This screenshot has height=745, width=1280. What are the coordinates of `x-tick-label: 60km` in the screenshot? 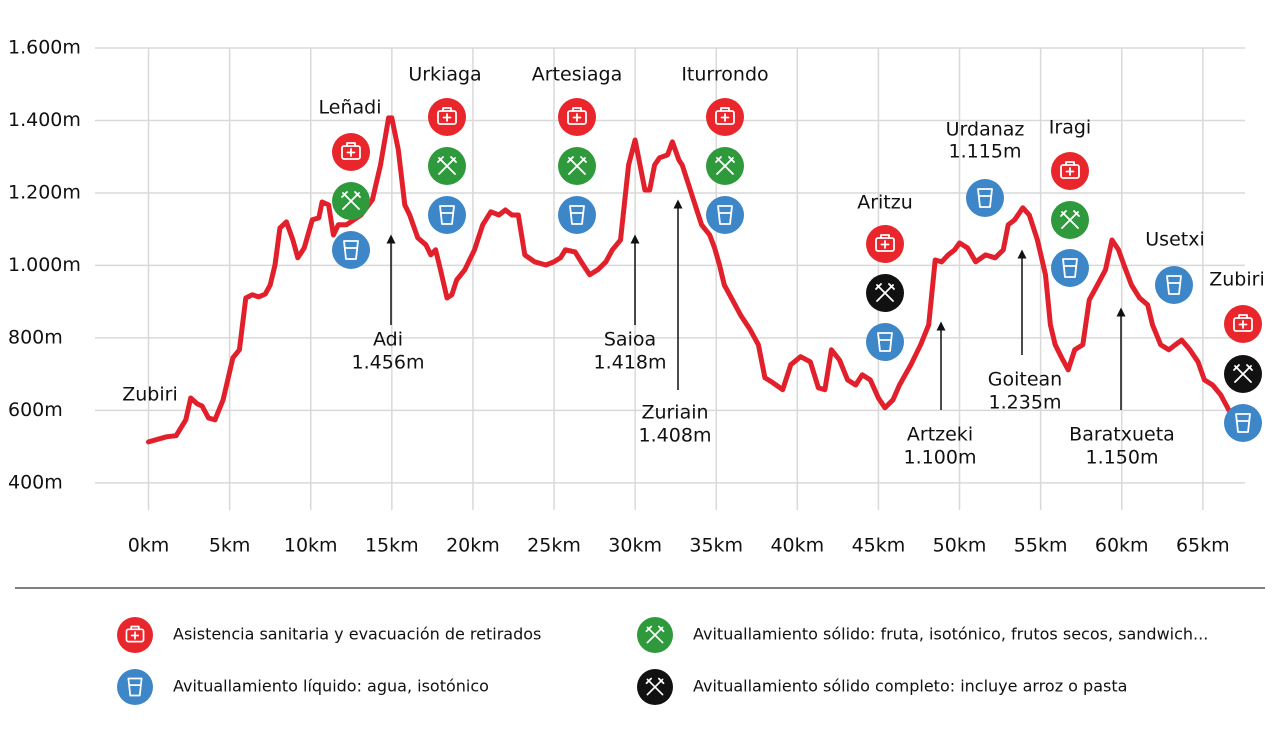 It's located at (1122, 546).